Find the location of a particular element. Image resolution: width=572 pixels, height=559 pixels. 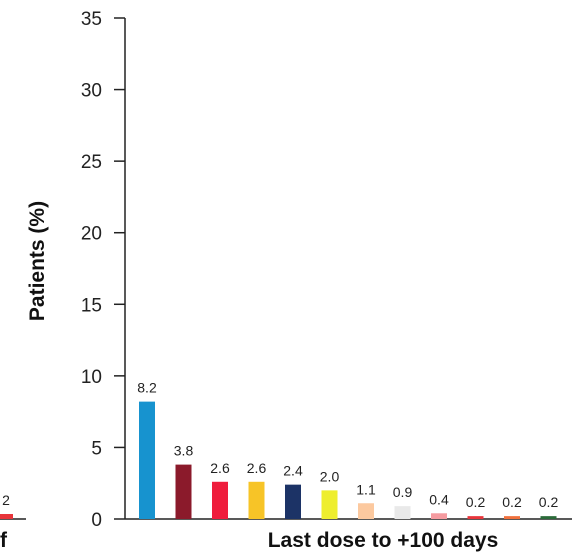

cropped-panel-x-axis-title: f is located at coordinates (4, 540).